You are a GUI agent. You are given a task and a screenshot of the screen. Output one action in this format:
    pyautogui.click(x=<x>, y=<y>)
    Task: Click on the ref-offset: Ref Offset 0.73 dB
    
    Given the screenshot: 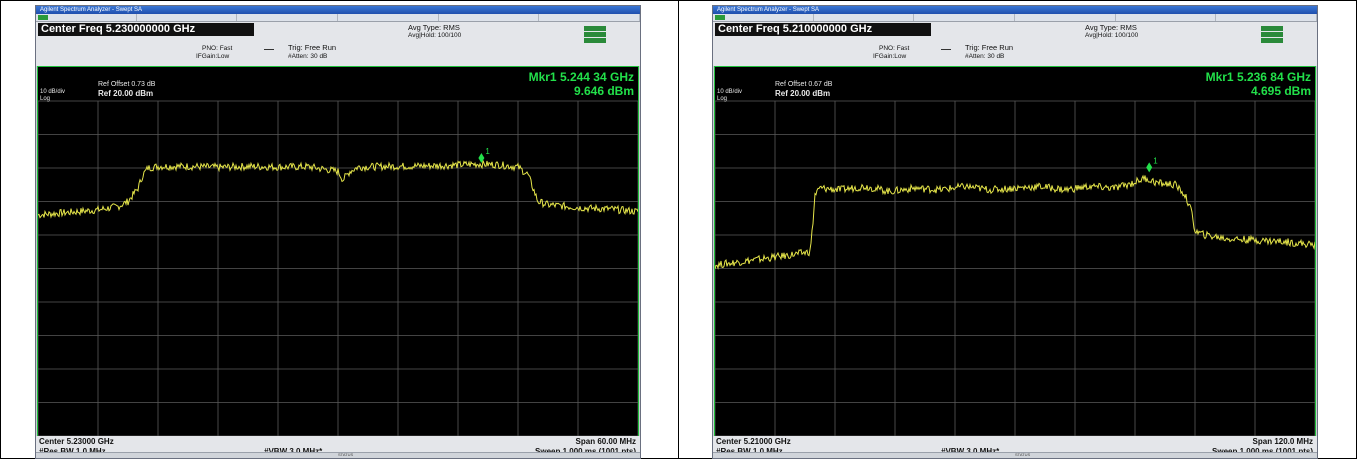 What is the action you would take?
    pyautogui.click(x=127, y=84)
    